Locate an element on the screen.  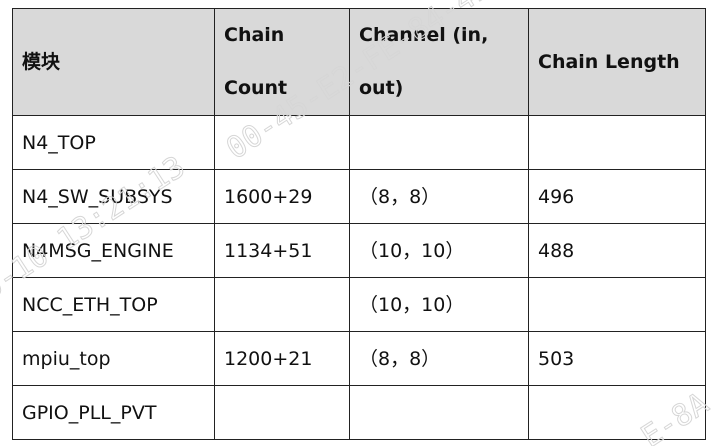
table-row: N4_SW_SUBSYS 1600+29 （8，8） 496 is located at coordinates (359, 196).